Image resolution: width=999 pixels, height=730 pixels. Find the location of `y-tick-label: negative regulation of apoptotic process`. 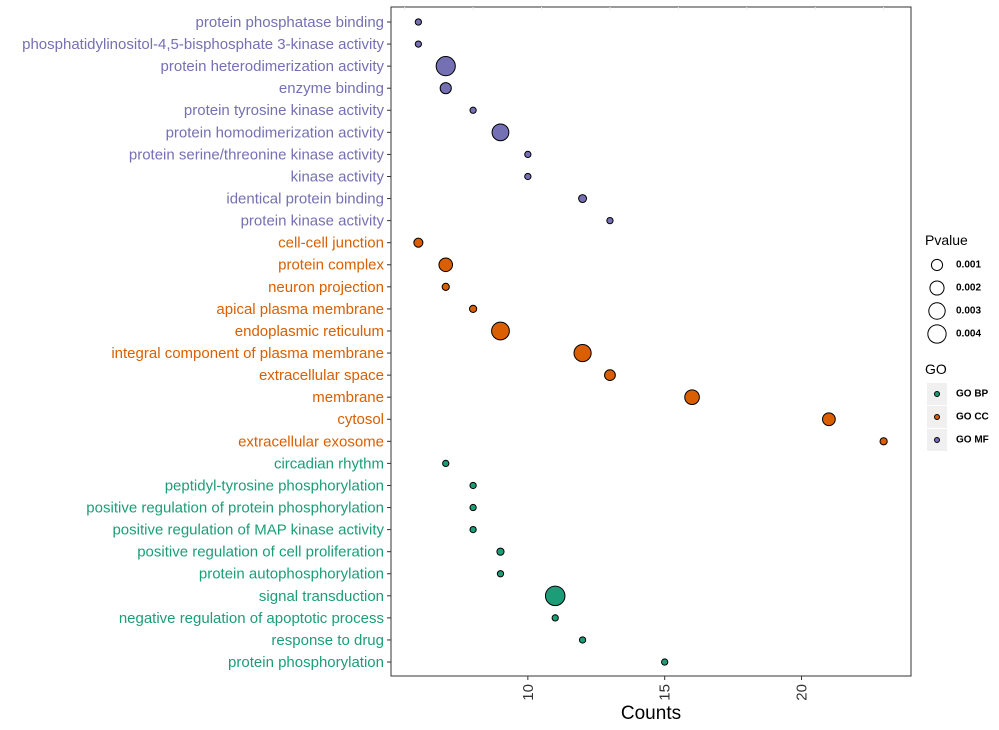

y-tick-label: negative regulation of apoptotic process is located at coordinates (251, 618).